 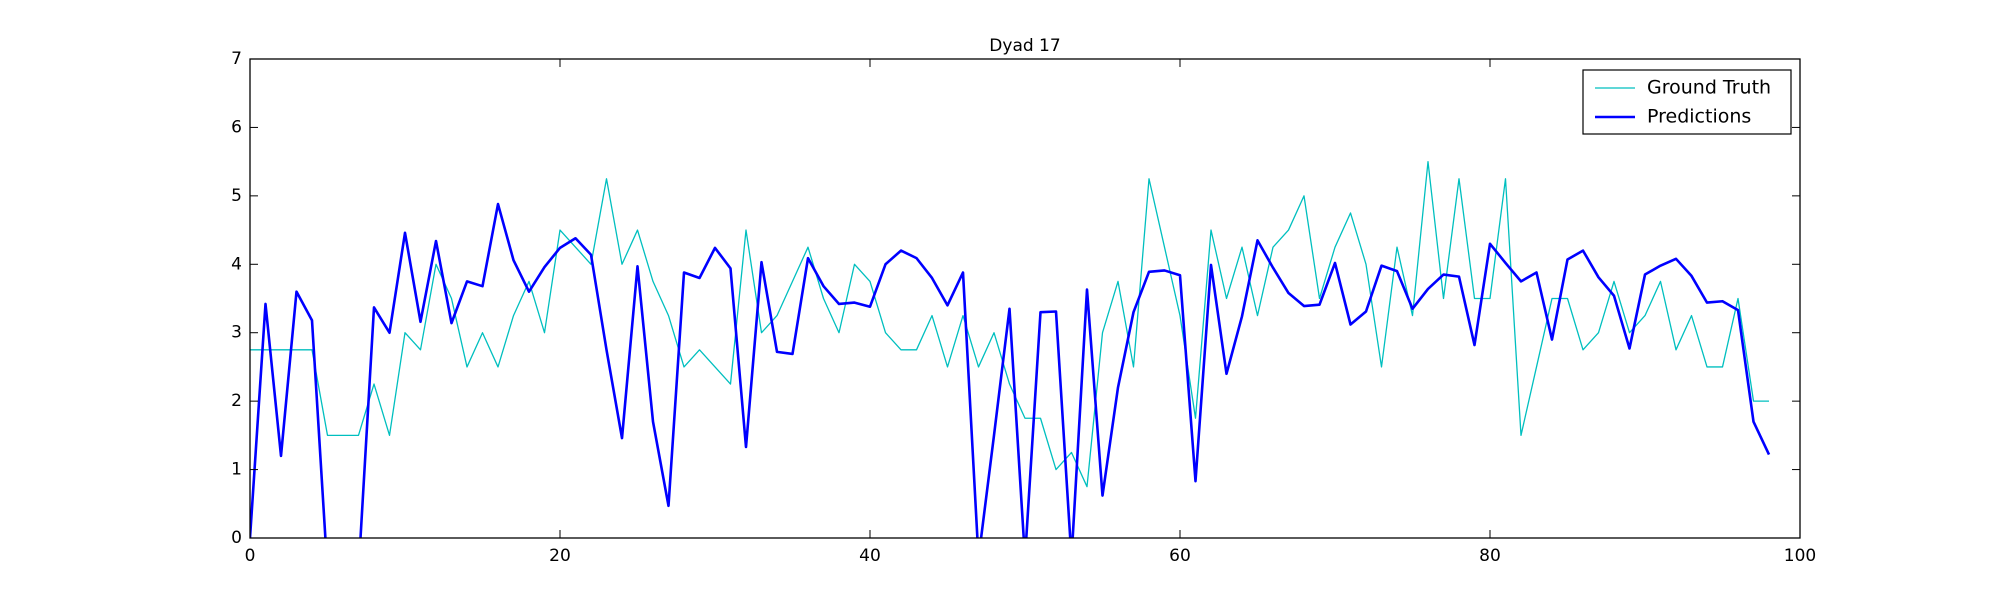 I want to click on legend-label: Predictions, so click(x=1699, y=117).